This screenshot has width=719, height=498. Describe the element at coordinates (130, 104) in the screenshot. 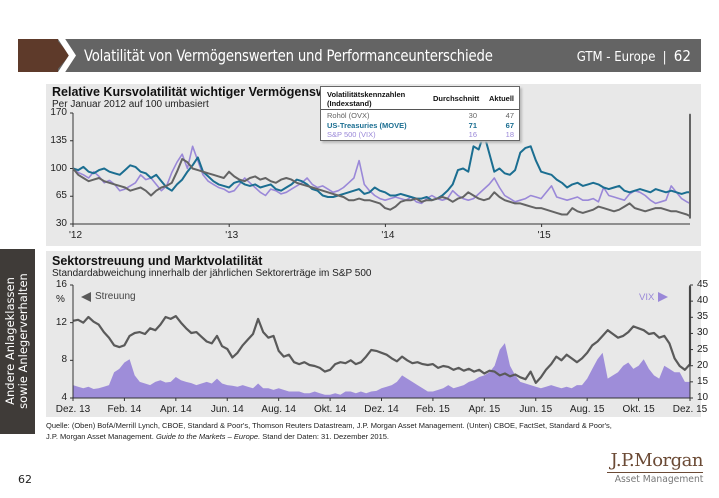

I see `top-chart-subtitle: Per Januar 2012 auf 100 umbasiert` at that location.